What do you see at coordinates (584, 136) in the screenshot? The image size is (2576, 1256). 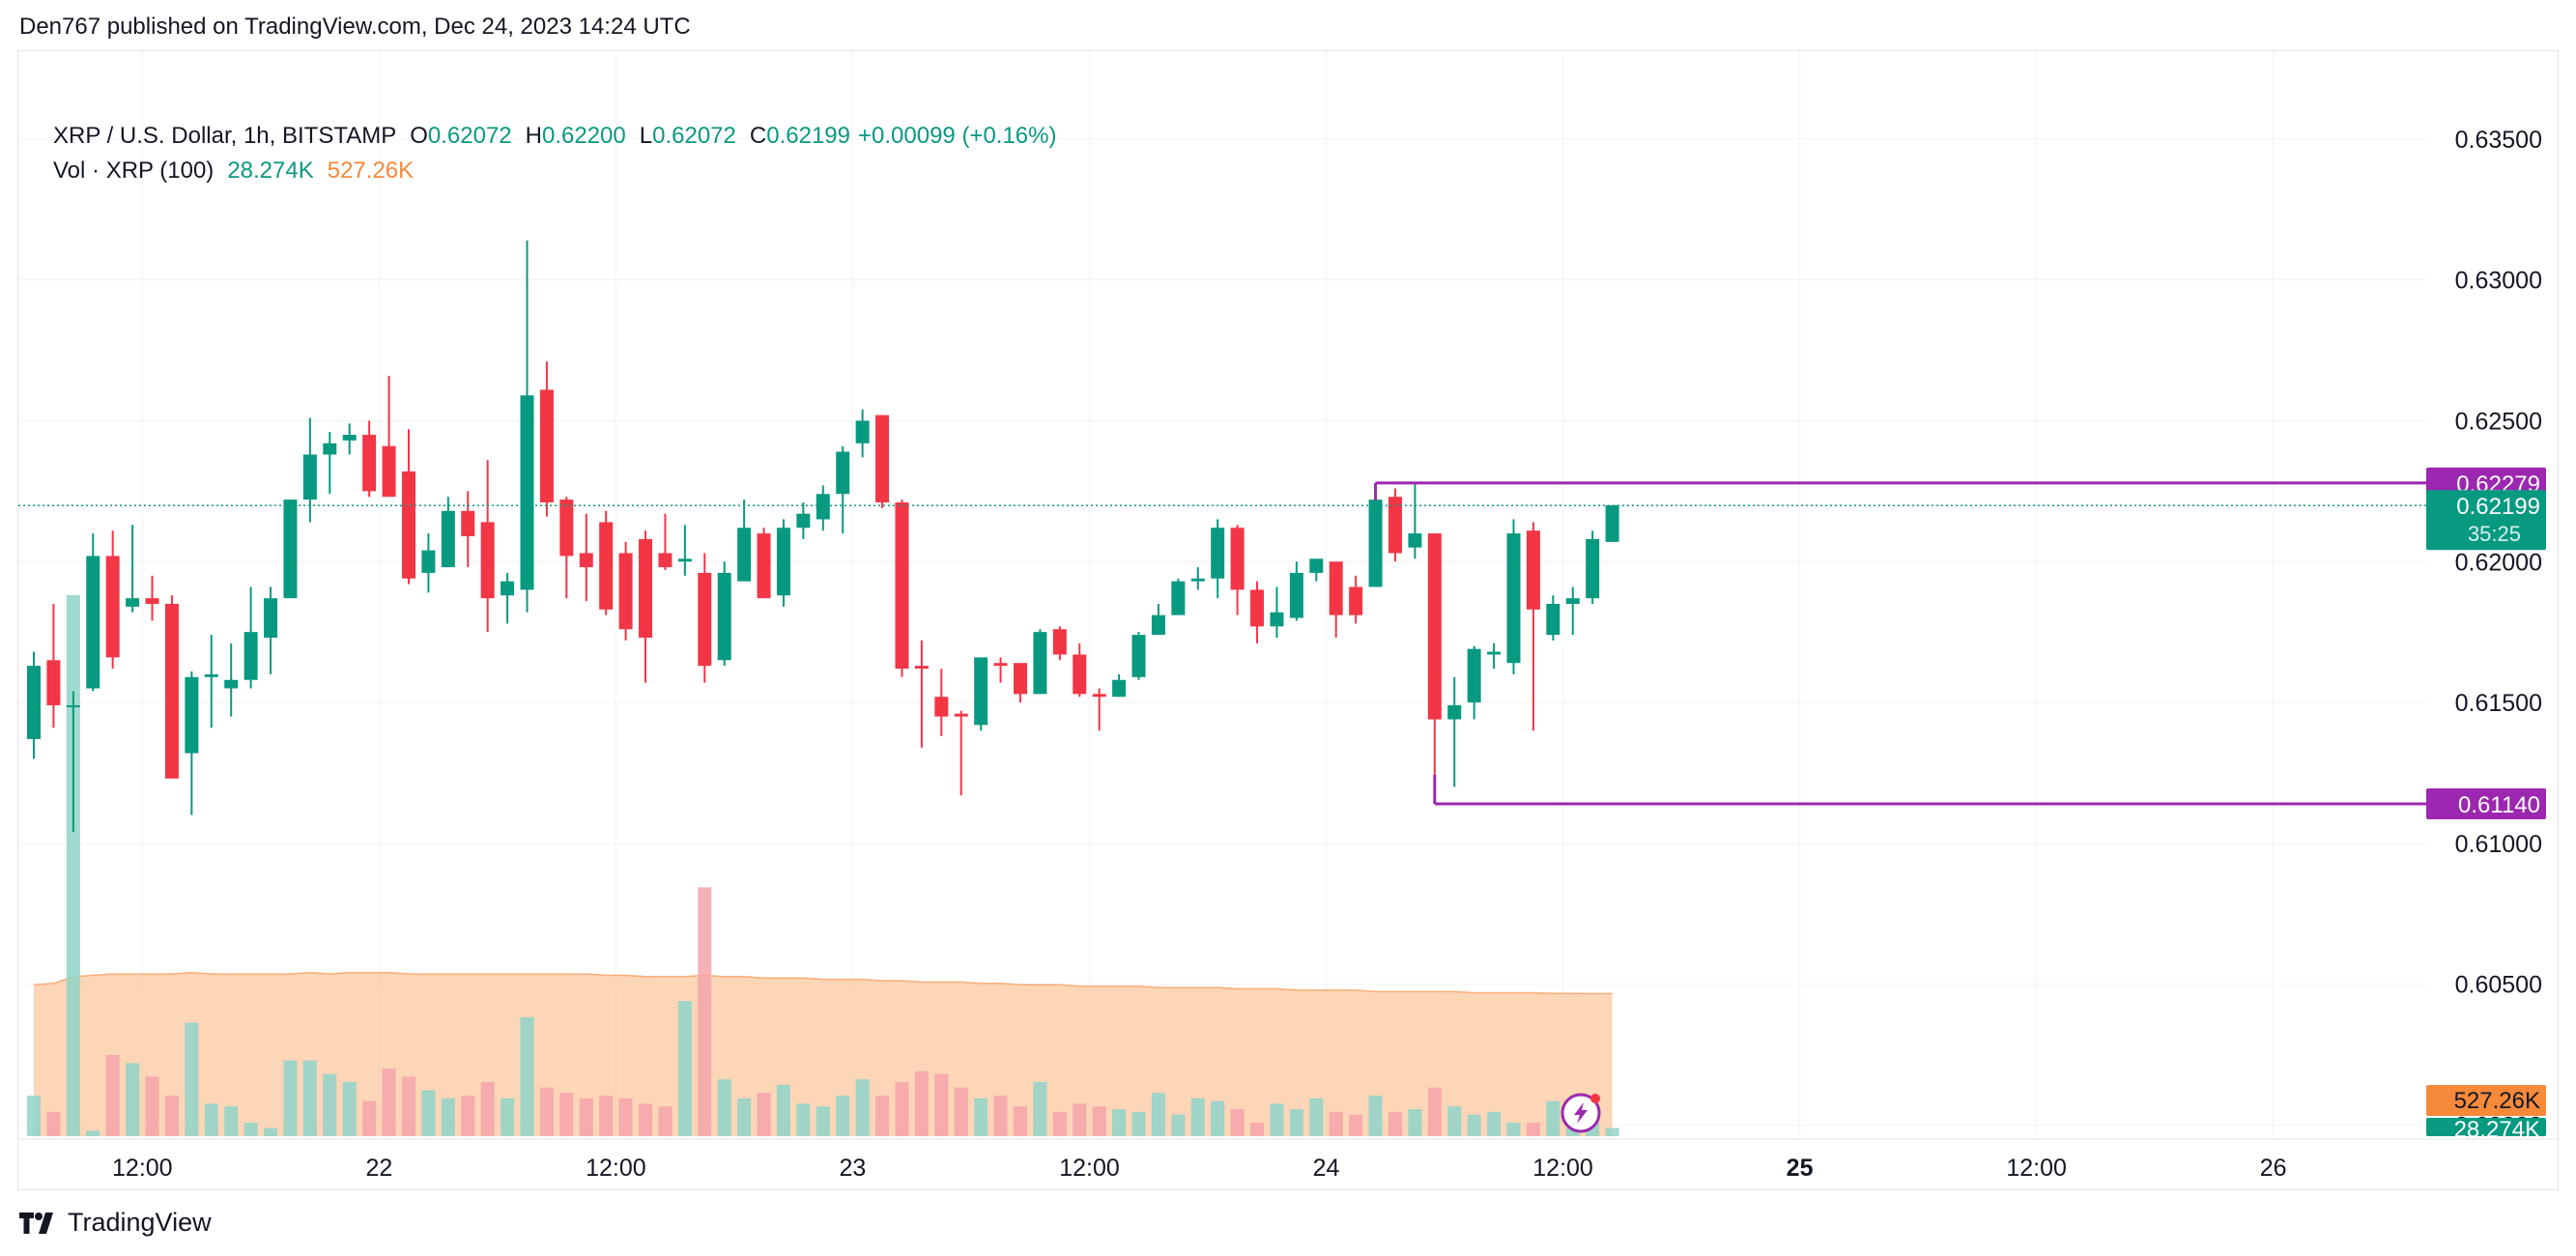 I see `high-value: 0.62200` at bounding box center [584, 136].